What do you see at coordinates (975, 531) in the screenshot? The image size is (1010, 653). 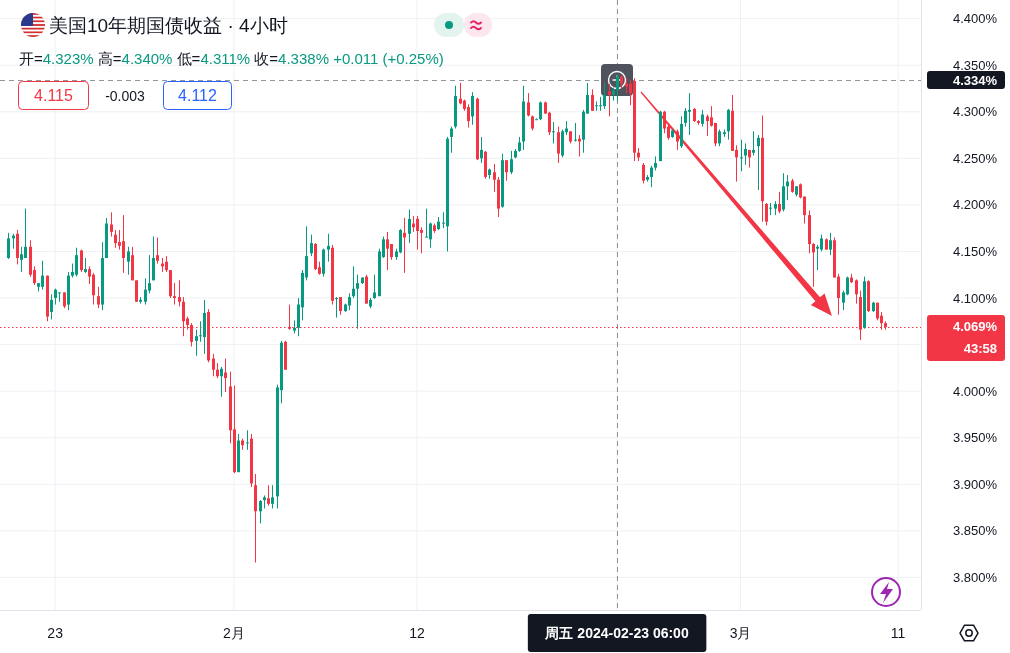 I see `y-tick-label: 3.850%` at bounding box center [975, 531].